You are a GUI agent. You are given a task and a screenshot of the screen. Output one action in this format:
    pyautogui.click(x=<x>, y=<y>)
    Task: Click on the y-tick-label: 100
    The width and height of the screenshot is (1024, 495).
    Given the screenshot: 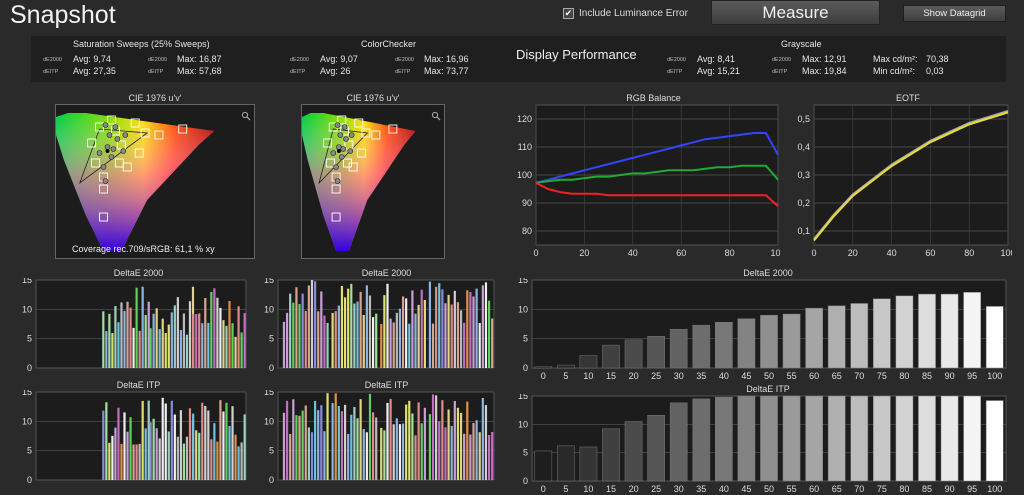 What is the action you would take?
    pyautogui.click(x=524, y=175)
    